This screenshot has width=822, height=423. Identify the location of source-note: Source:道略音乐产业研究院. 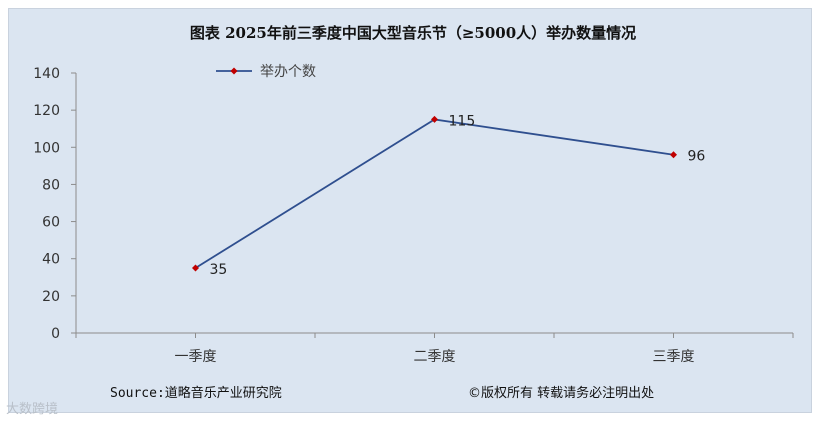
(196, 393).